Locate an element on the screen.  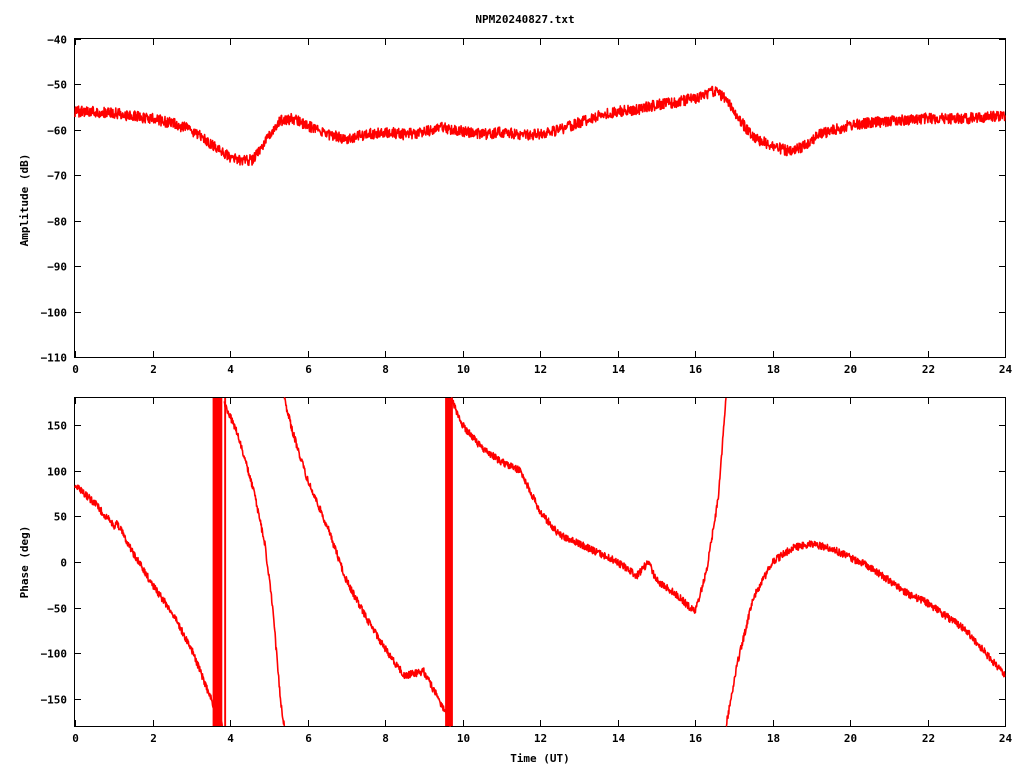
y-tick-label: −40 is located at coordinates (57, 40).